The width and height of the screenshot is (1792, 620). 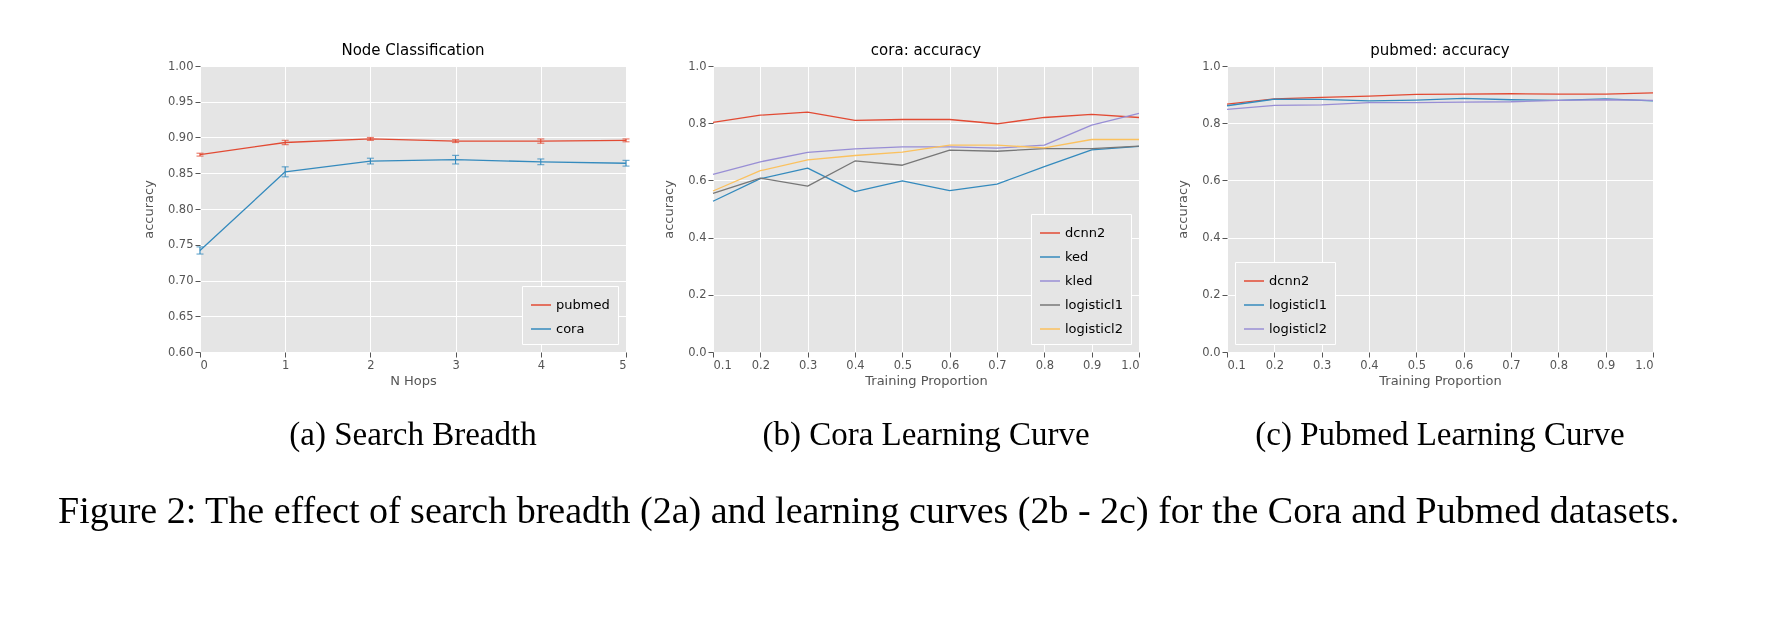 What do you see at coordinates (570, 328) in the screenshot?
I see `legend-label: cora` at bounding box center [570, 328].